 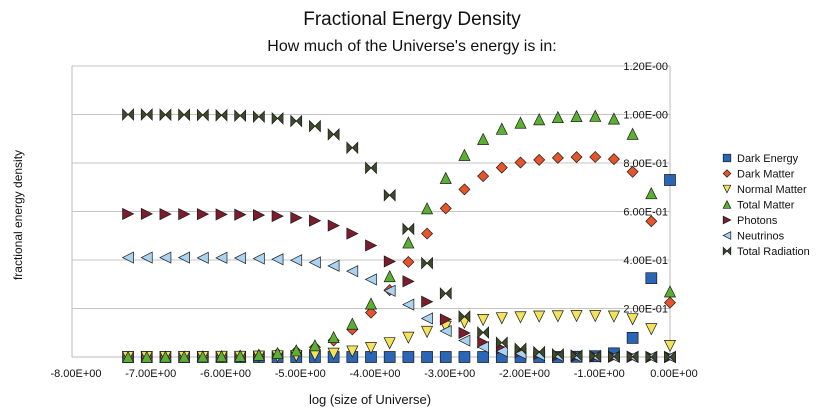 I want to click on legend-label: Normal Matter, so click(x=772, y=190).